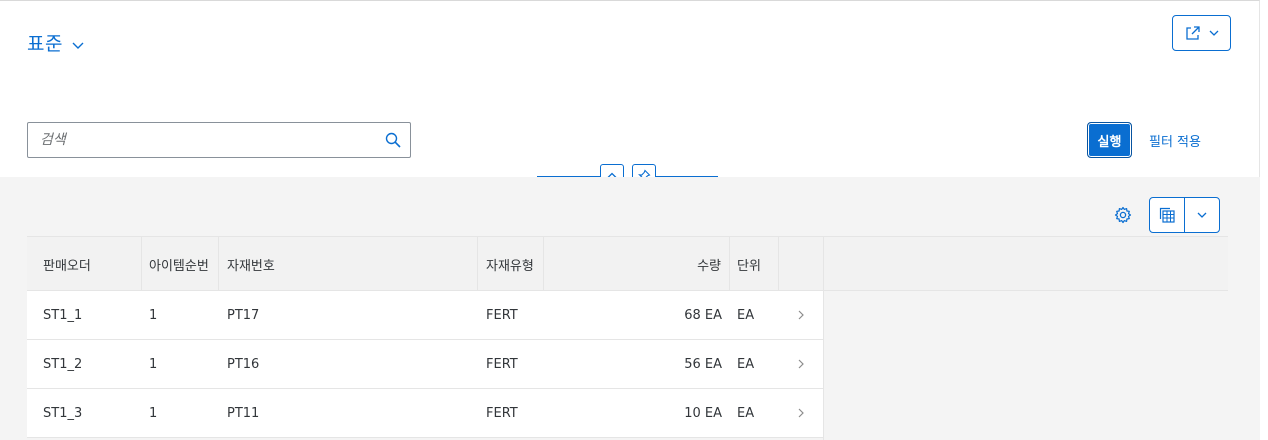 This screenshot has width=1268, height=440. Describe the element at coordinates (1109, 140) in the screenshot. I see `go-button: 실행` at that location.